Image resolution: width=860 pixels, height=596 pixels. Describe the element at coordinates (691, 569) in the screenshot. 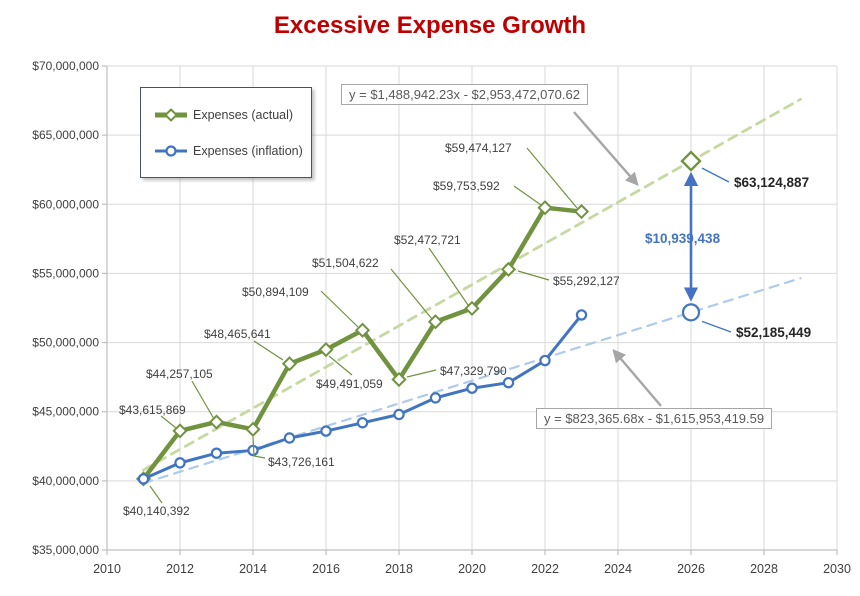

I see `x-tick-label: 2026` at that location.